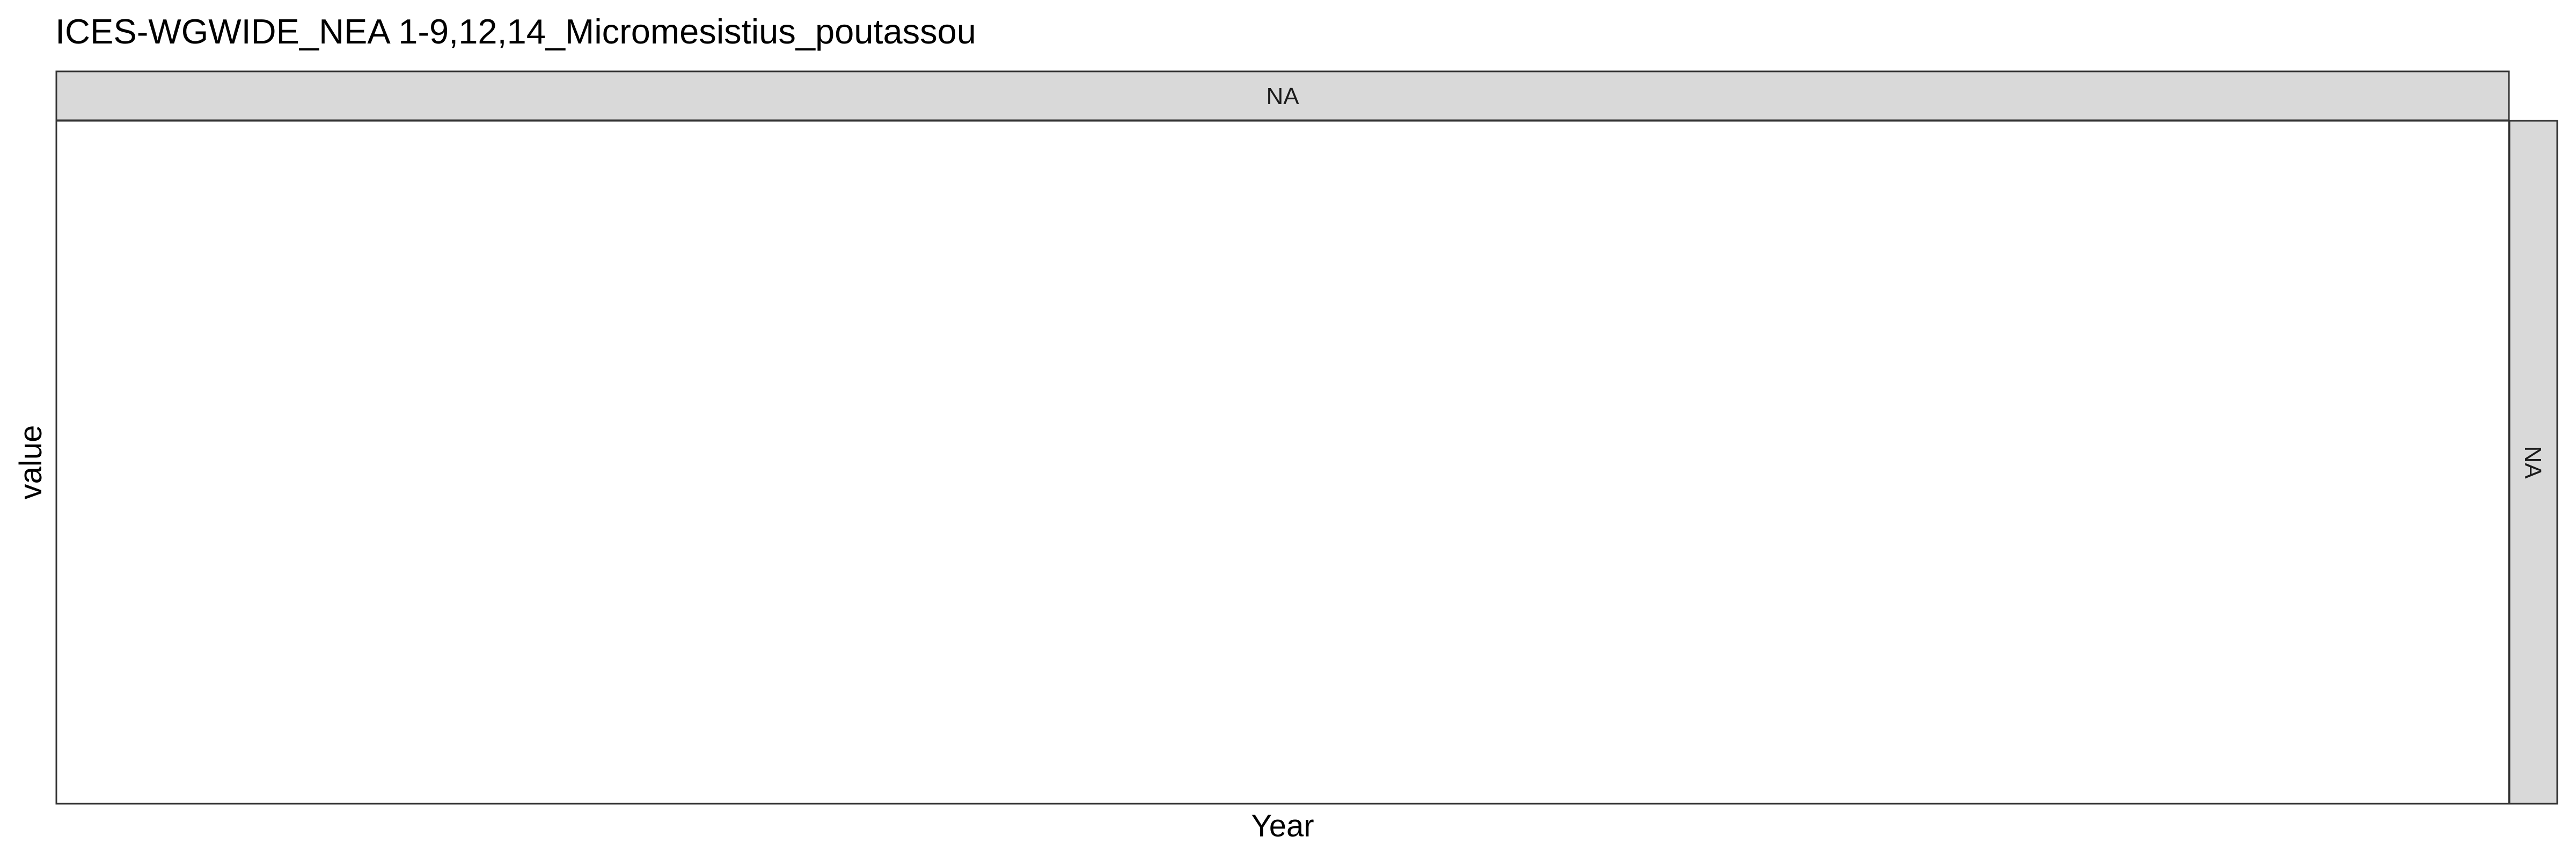 This screenshot has width=2576, height=859. I want to click on x-axis-label: Year, so click(1282, 826).